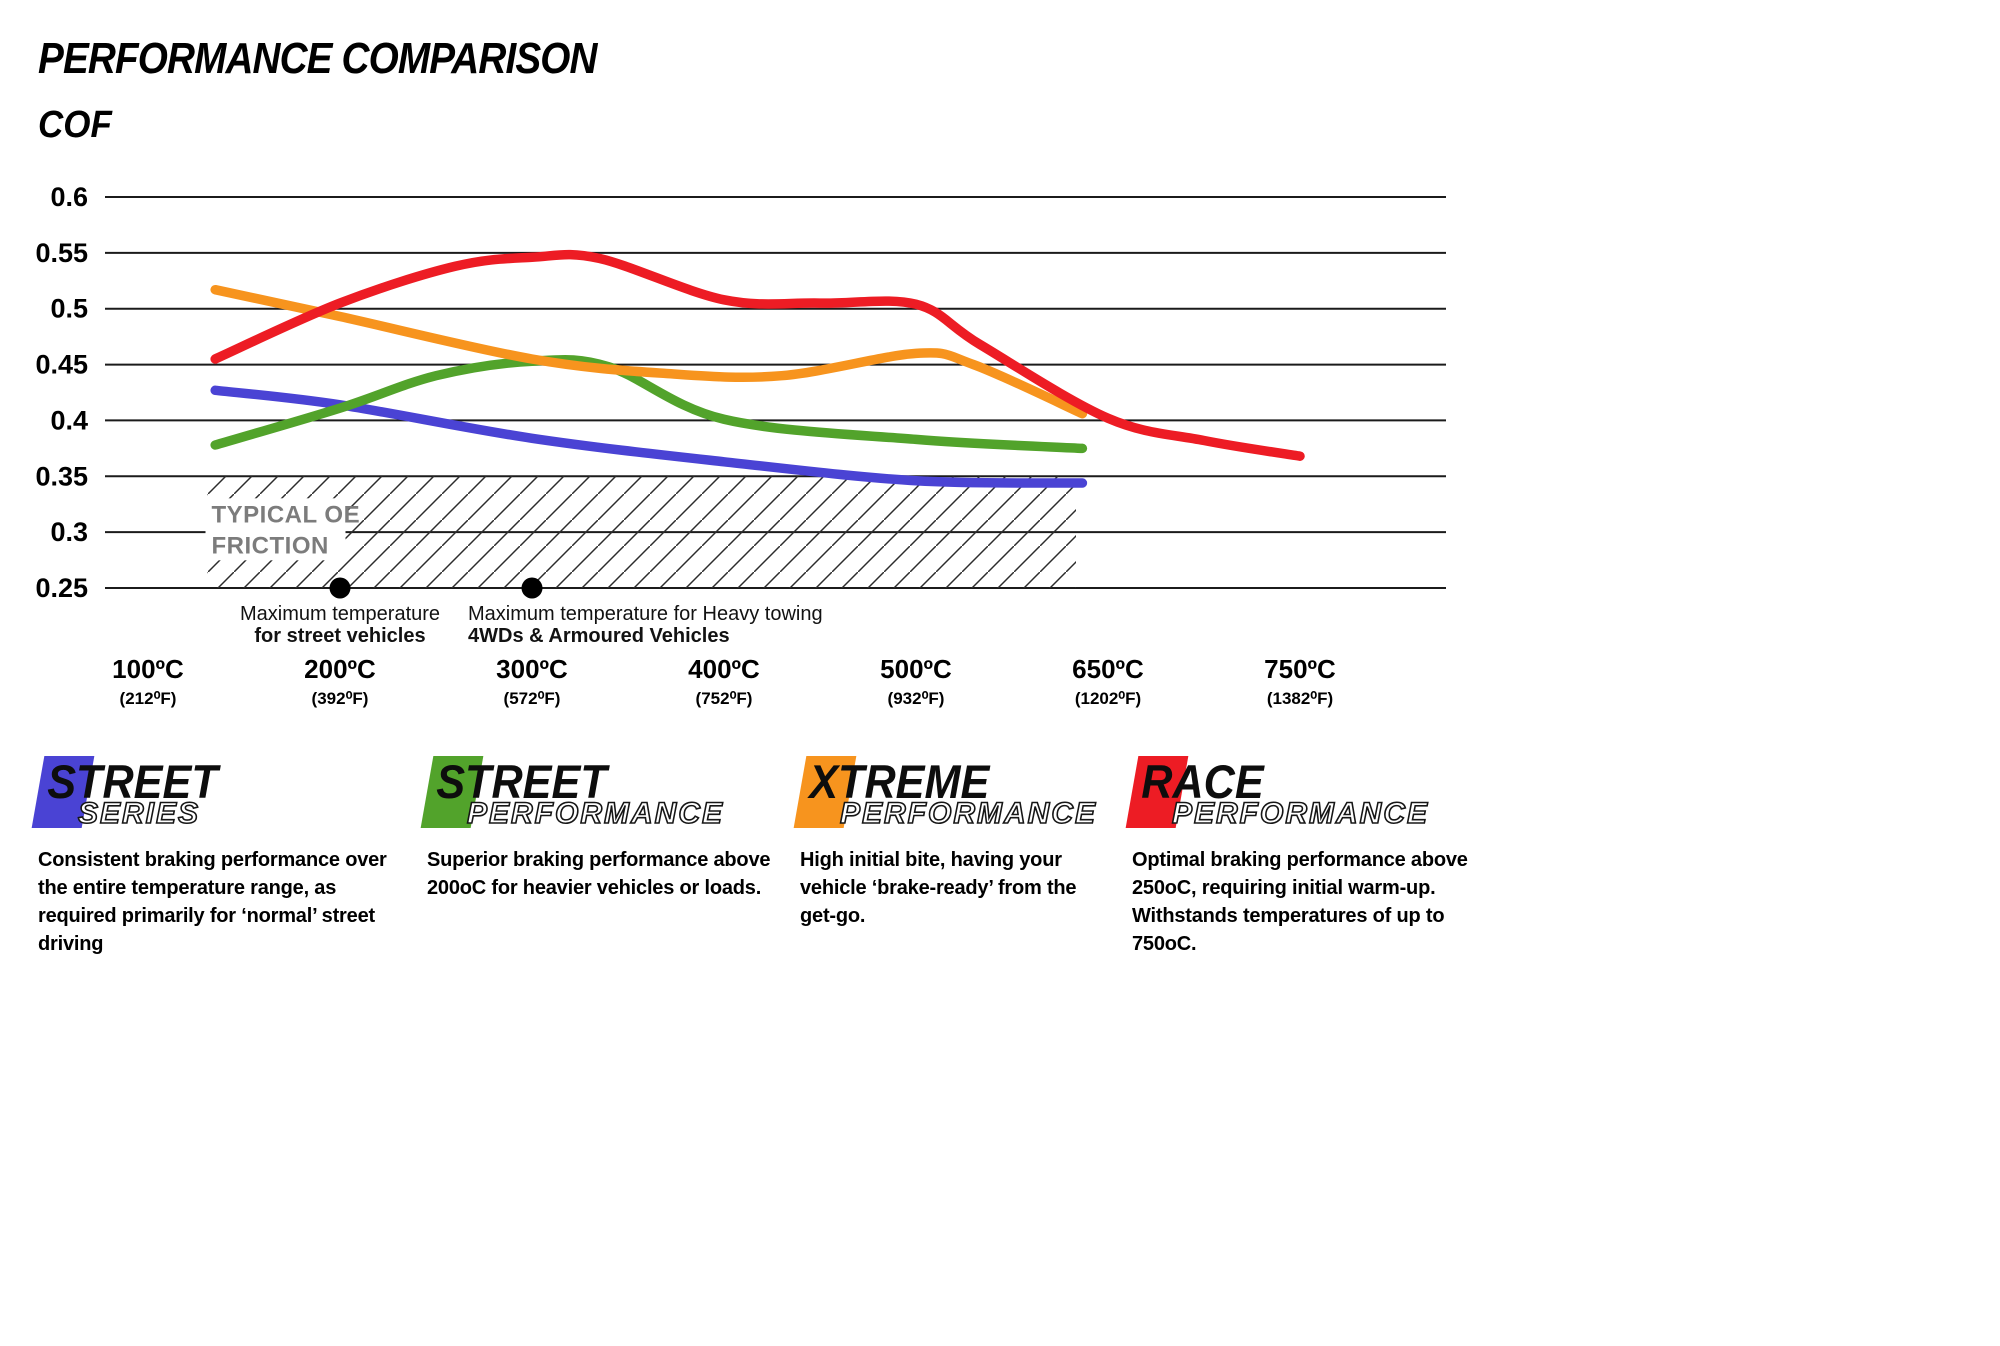  What do you see at coordinates (607, 796) in the screenshot?
I see `street-performance-logo: STREET PERFORMANCE` at bounding box center [607, 796].